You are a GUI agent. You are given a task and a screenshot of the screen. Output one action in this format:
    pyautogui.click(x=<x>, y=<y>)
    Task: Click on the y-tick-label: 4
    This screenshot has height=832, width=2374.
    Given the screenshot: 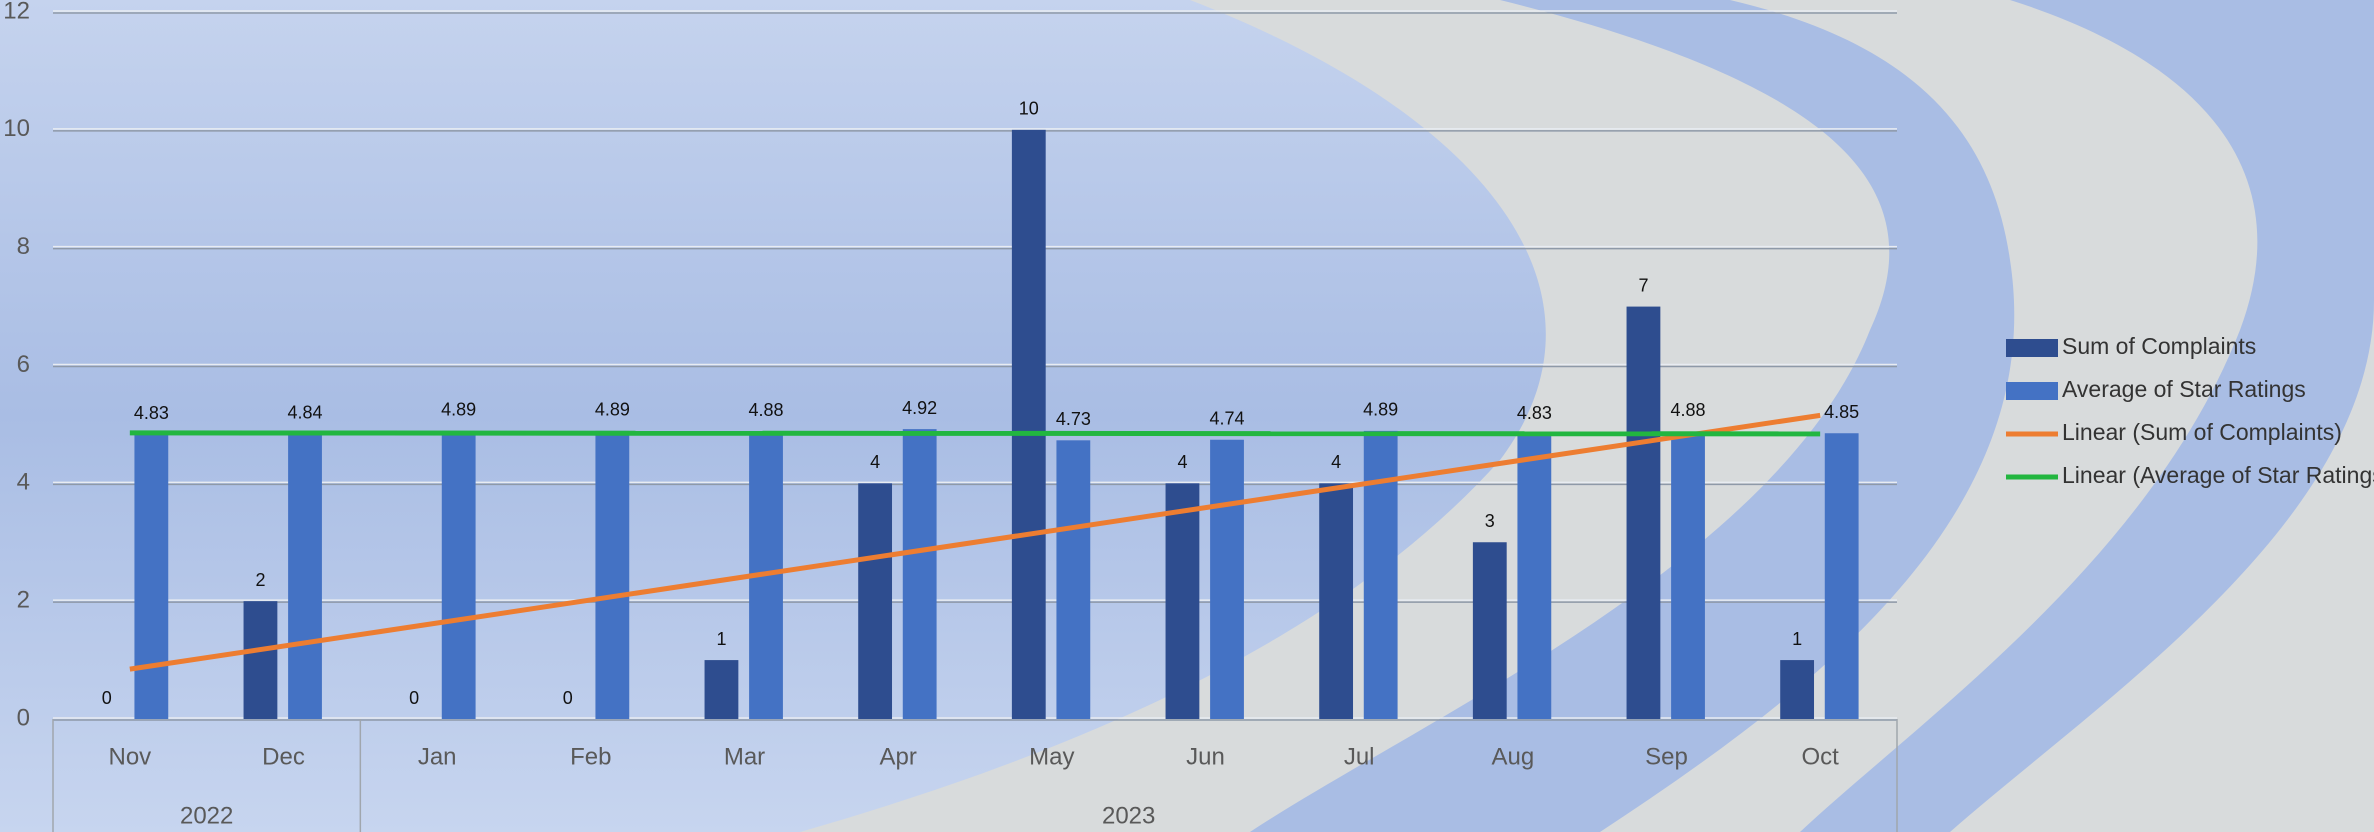 What is the action you would take?
    pyautogui.click(x=23, y=482)
    